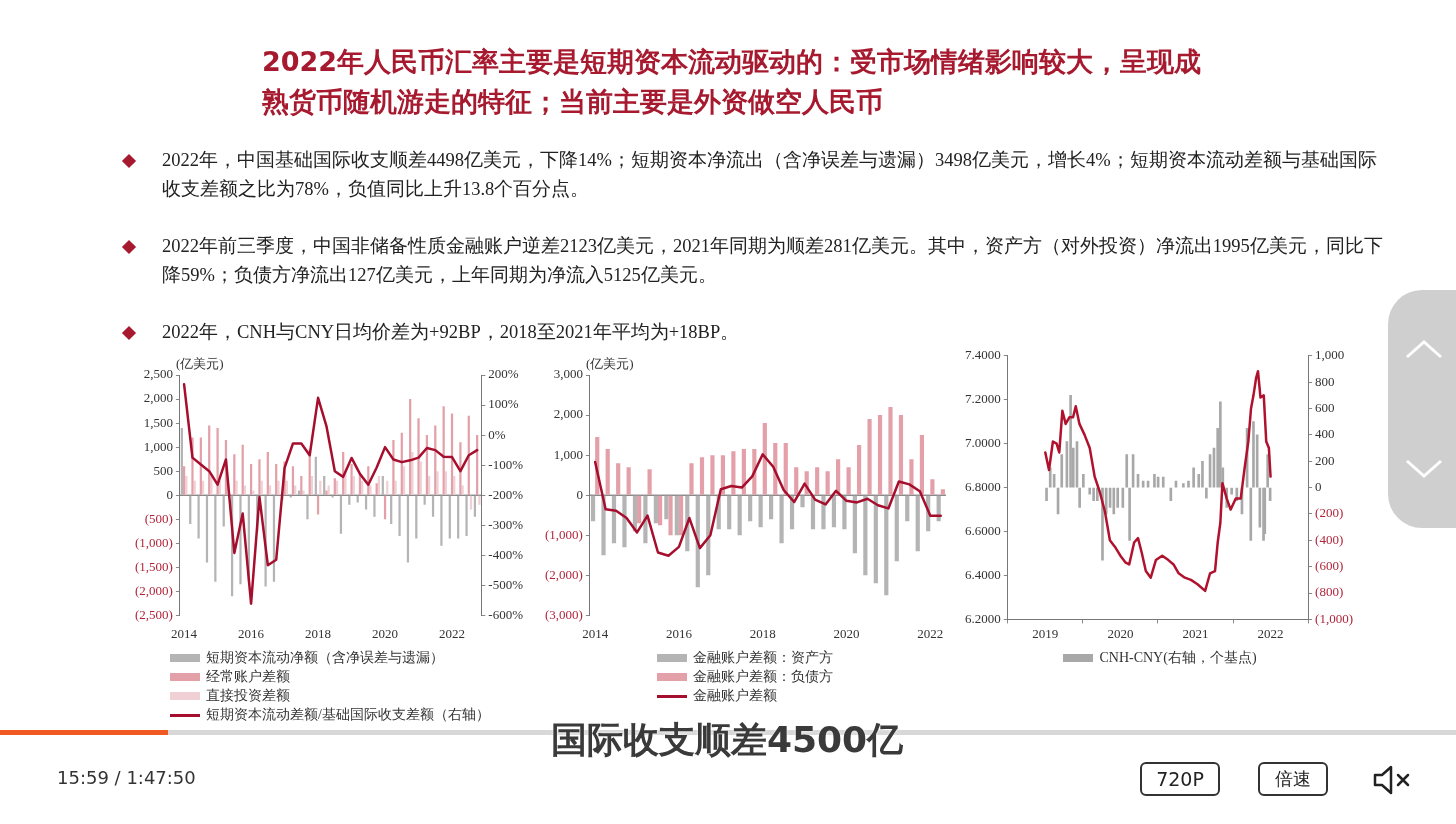  I want to click on y2-tick-label: 400, so click(1325, 434).